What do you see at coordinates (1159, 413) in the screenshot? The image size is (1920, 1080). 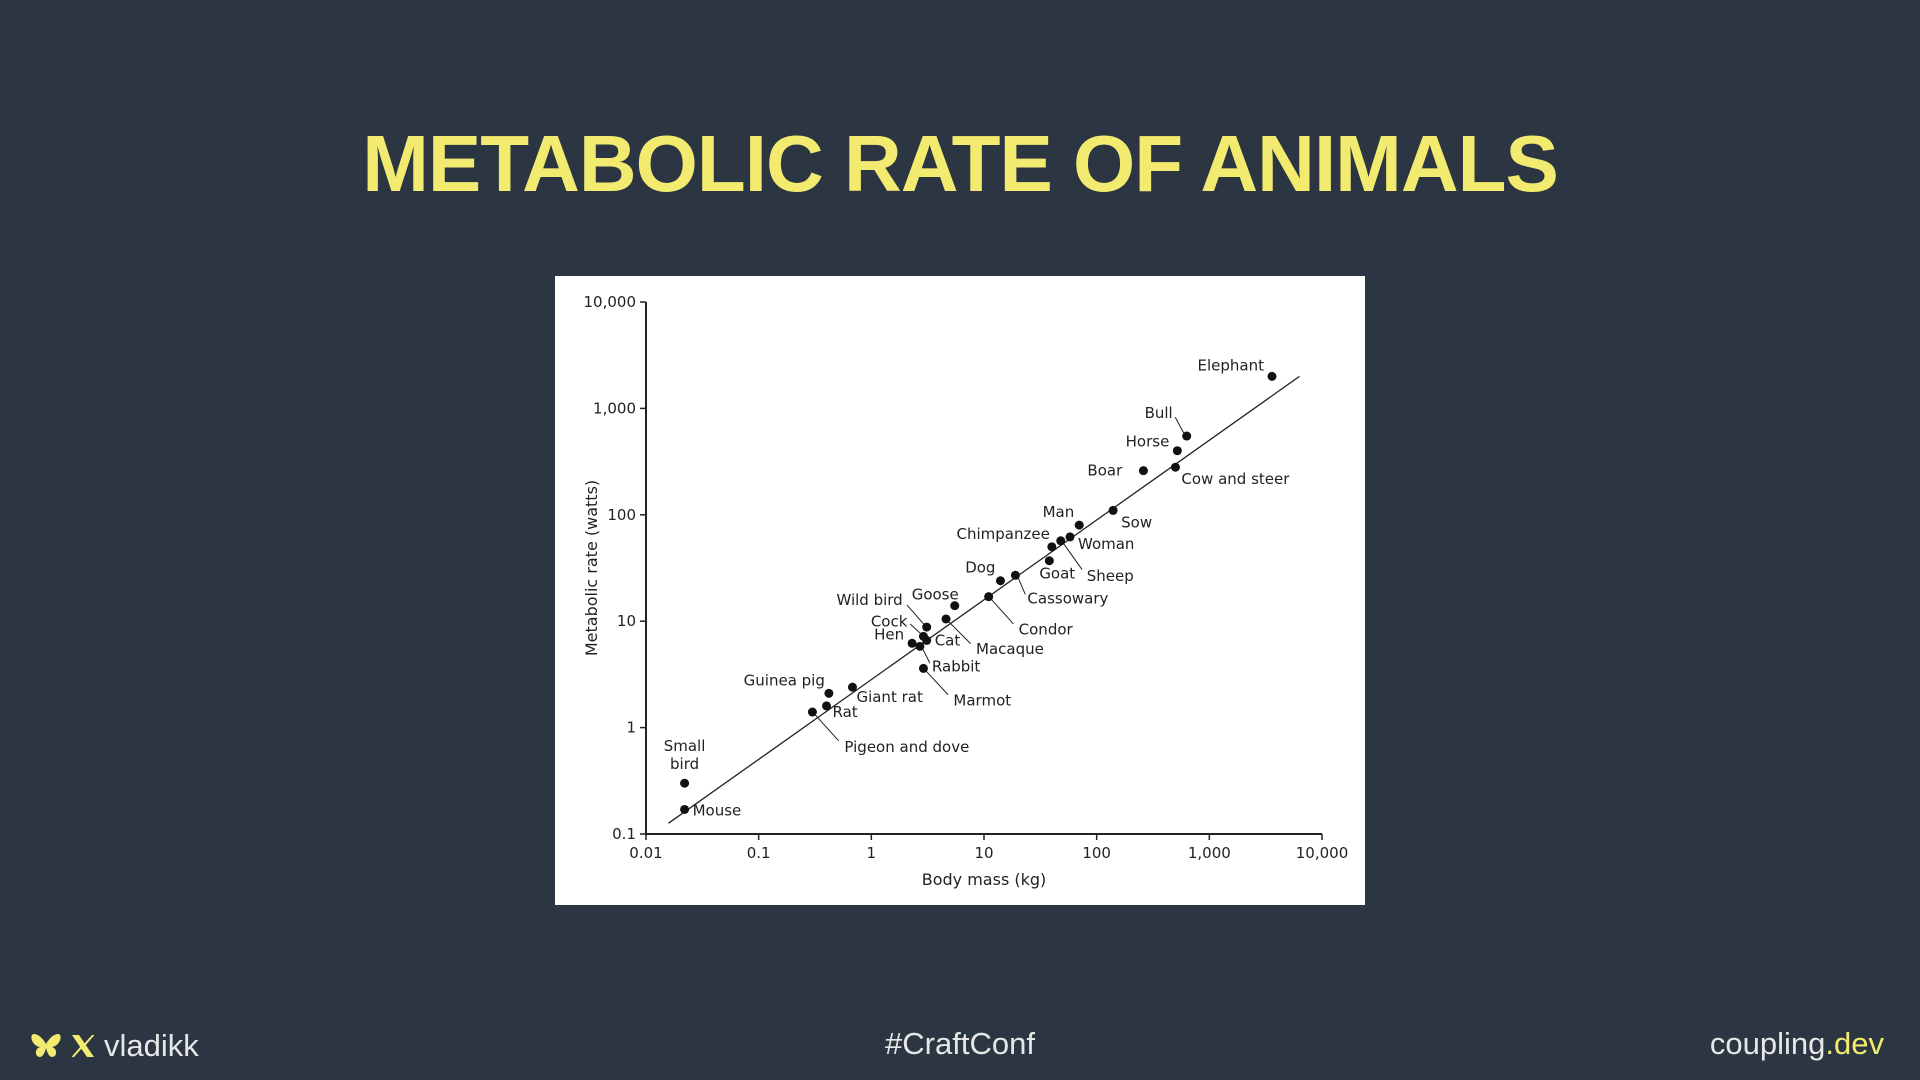 I see `point-label-bull: Bull` at bounding box center [1159, 413].